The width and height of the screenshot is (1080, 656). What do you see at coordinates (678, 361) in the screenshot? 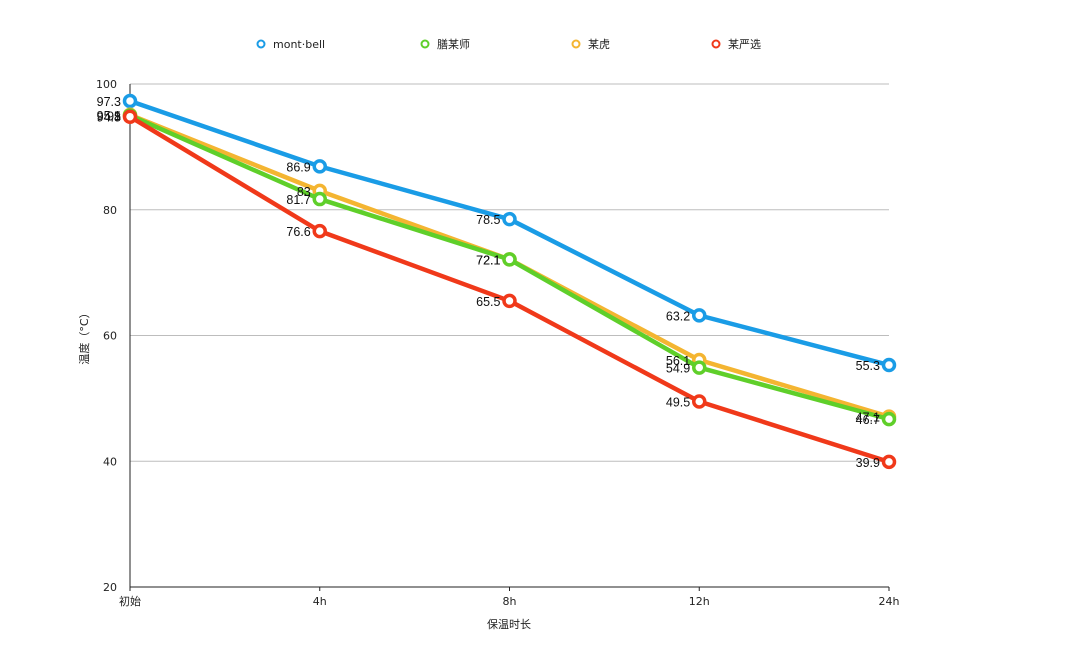
I see `data-label: 56.1` at bounding box center [678, 361].